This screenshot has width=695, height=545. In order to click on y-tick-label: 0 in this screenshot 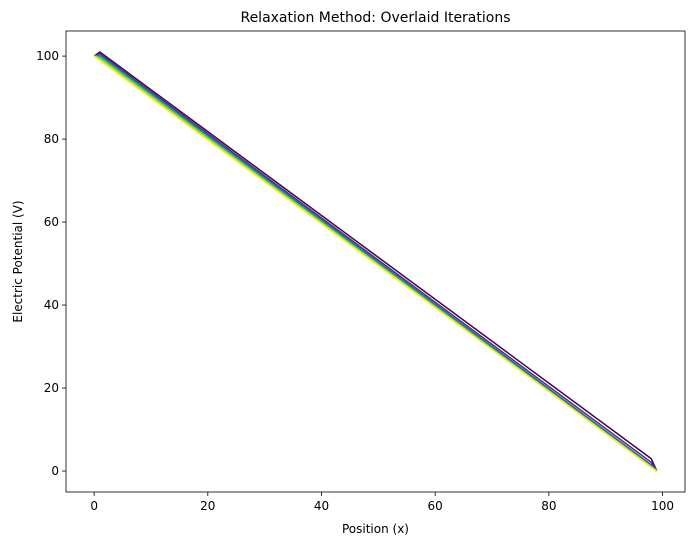, I will do `click(55, 471)`.